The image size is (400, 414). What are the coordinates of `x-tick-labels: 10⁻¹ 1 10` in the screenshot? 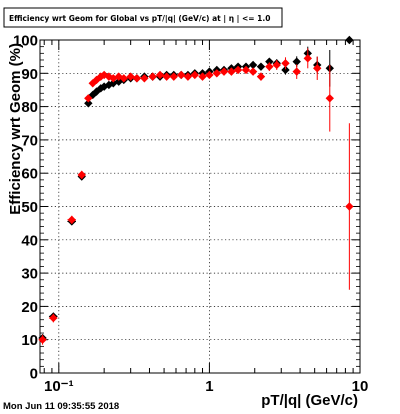 It's located at (206, 386).